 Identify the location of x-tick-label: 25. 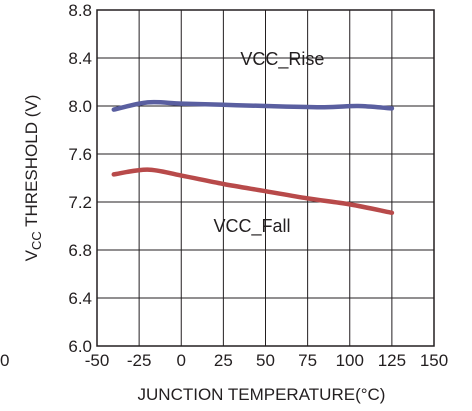
(223, 360).